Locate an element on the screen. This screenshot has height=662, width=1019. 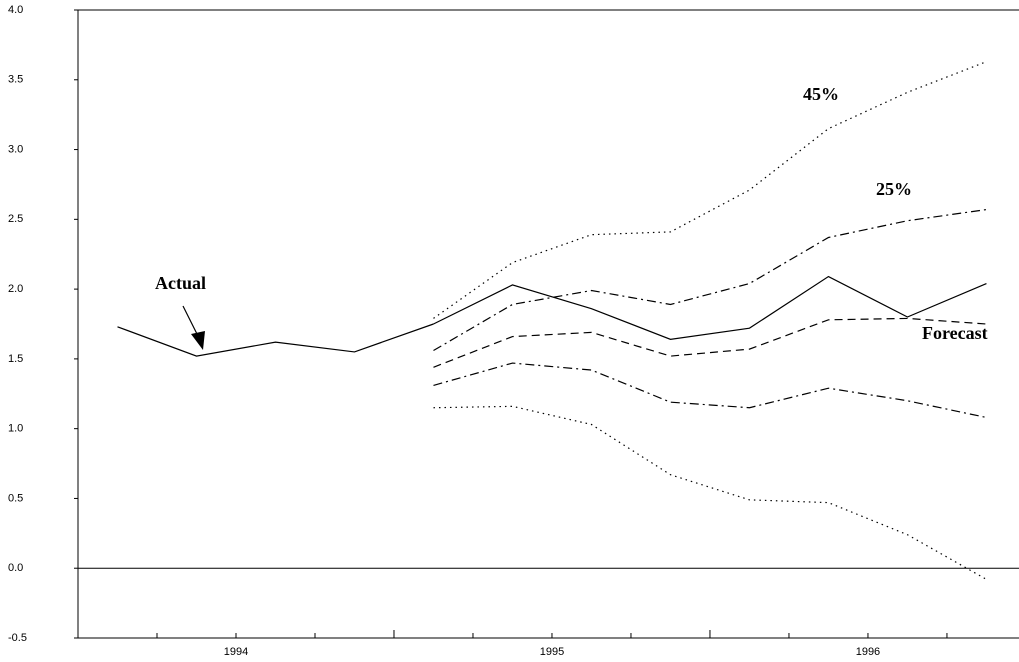
series-label: Actual is located at coordinates (180, 283).